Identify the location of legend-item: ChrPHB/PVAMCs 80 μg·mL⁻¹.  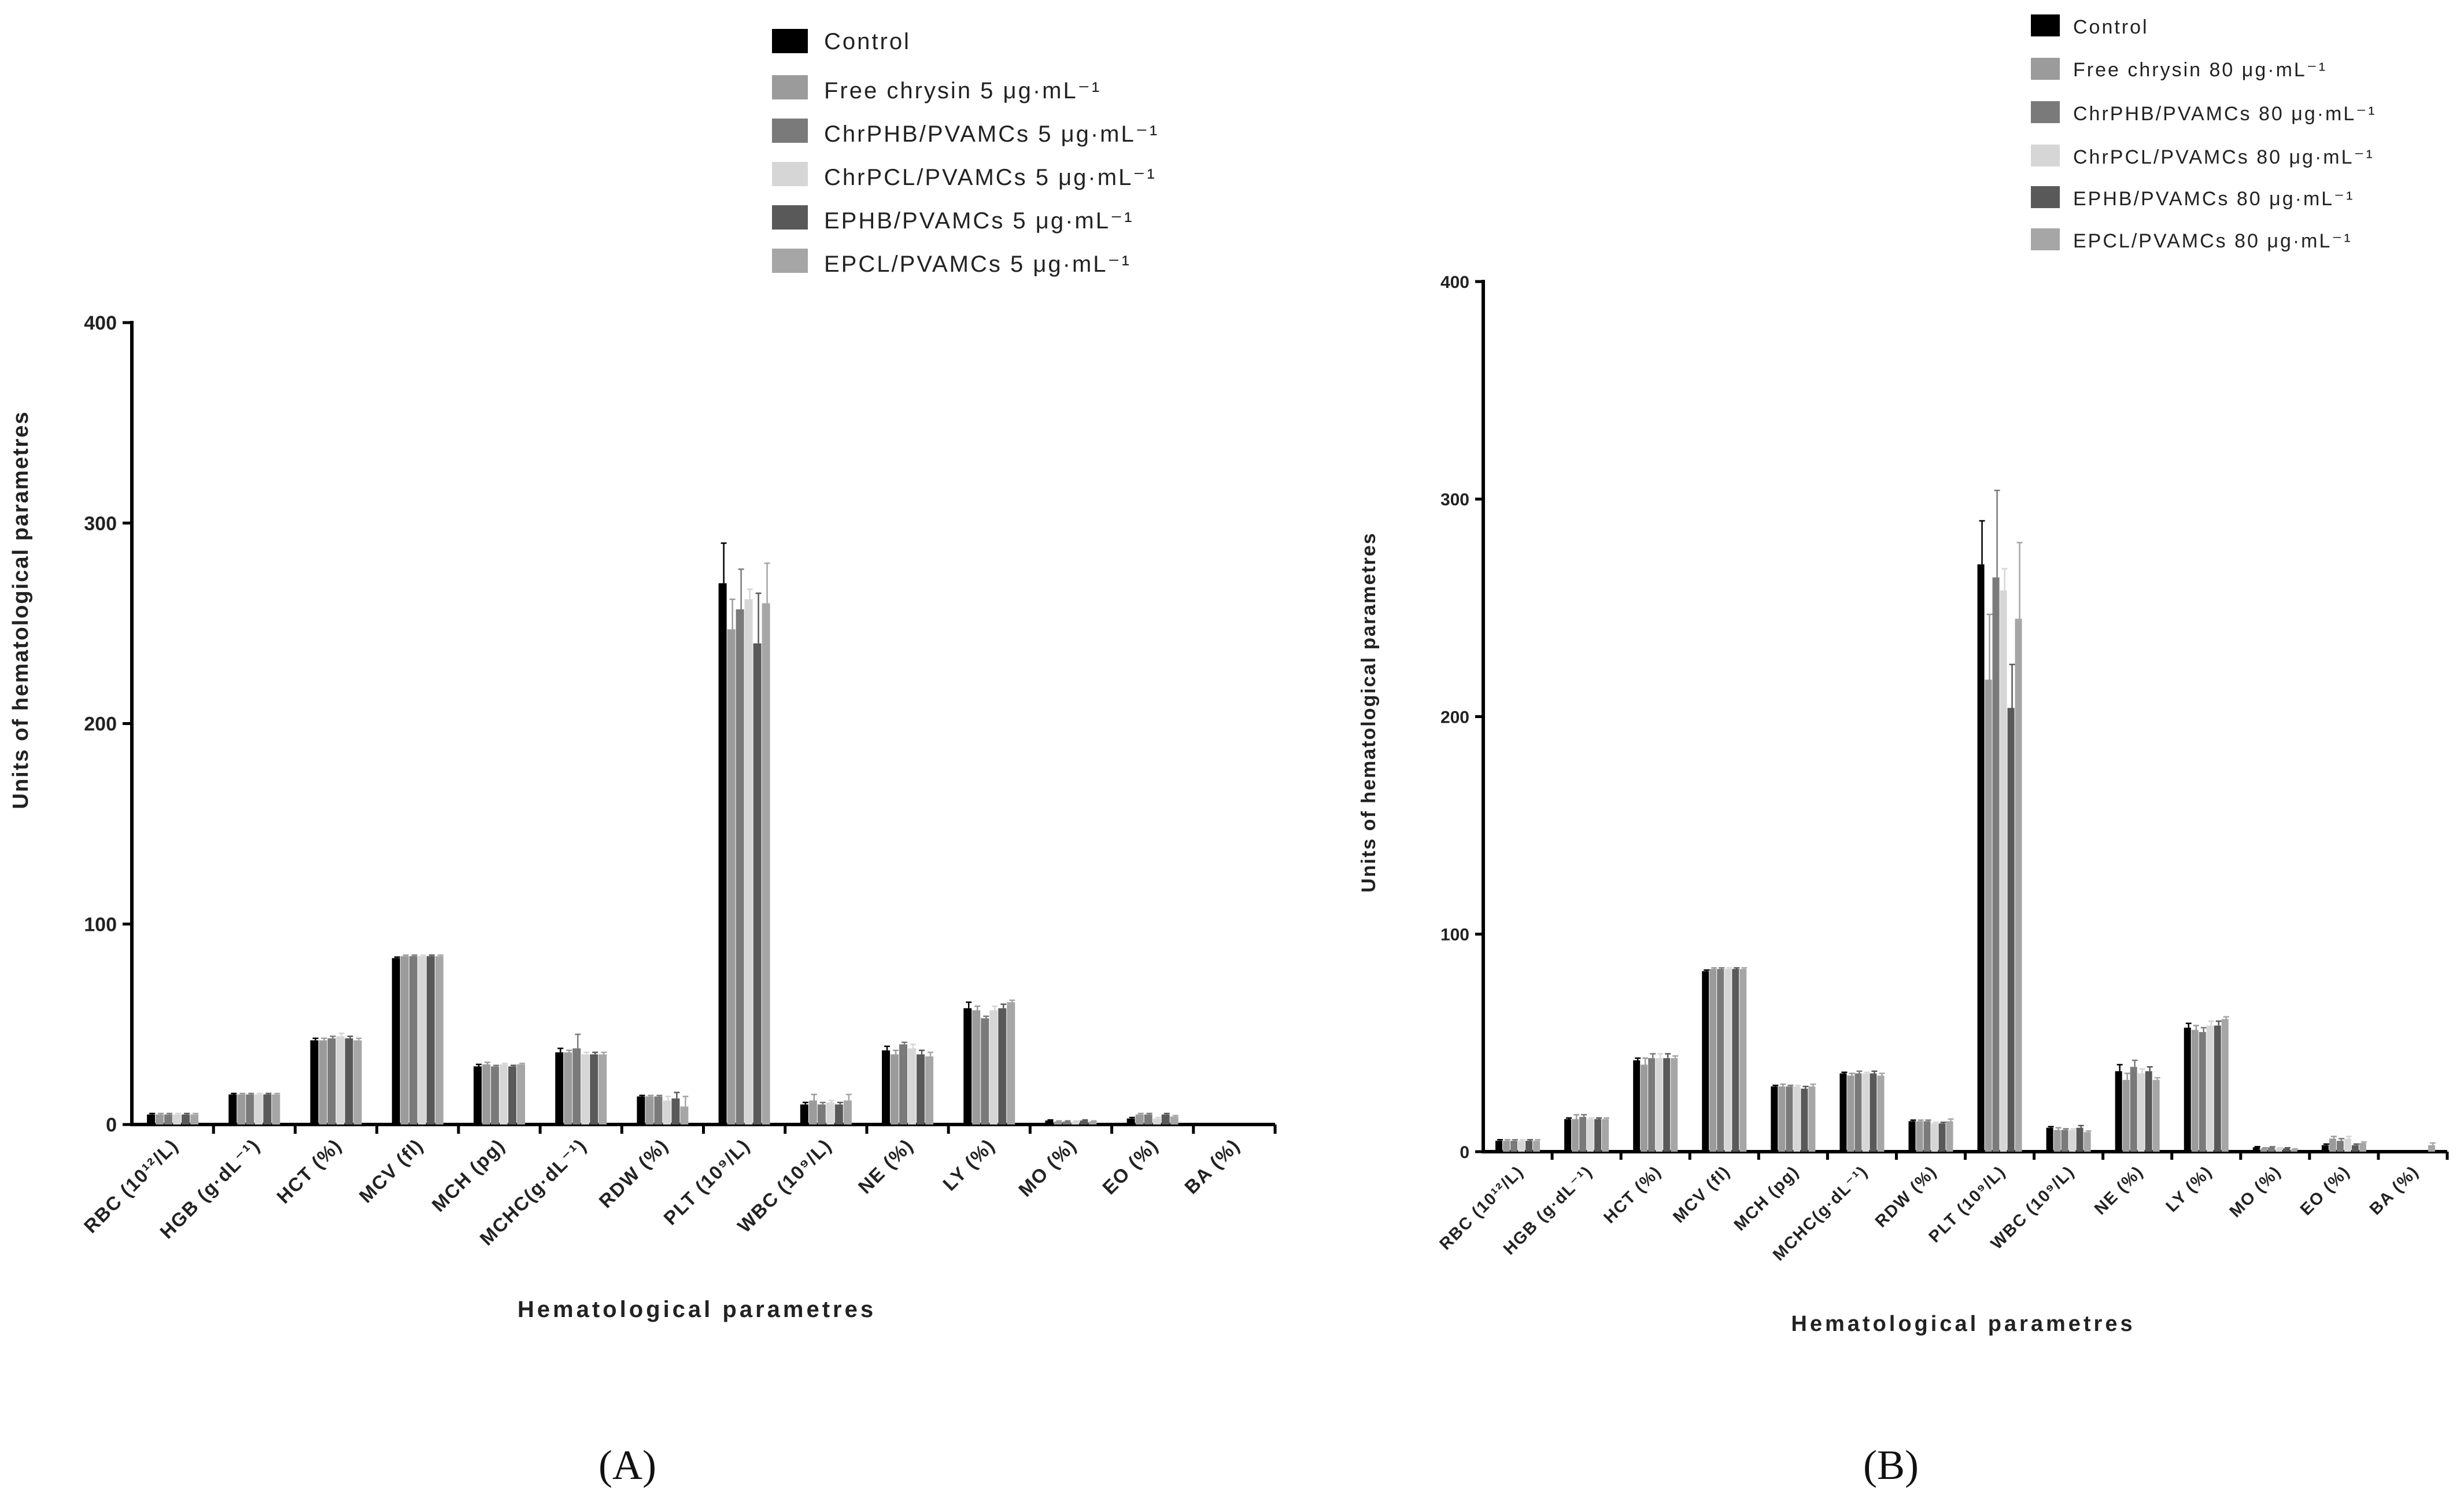
(2203, 113).